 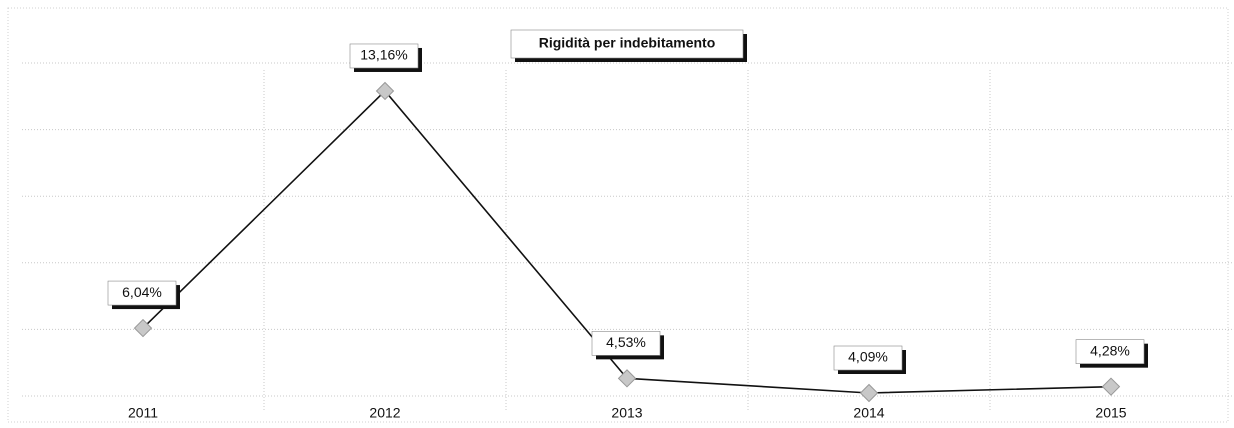 I want to click on data-label: 13,16%, so click(x=383, y=55).